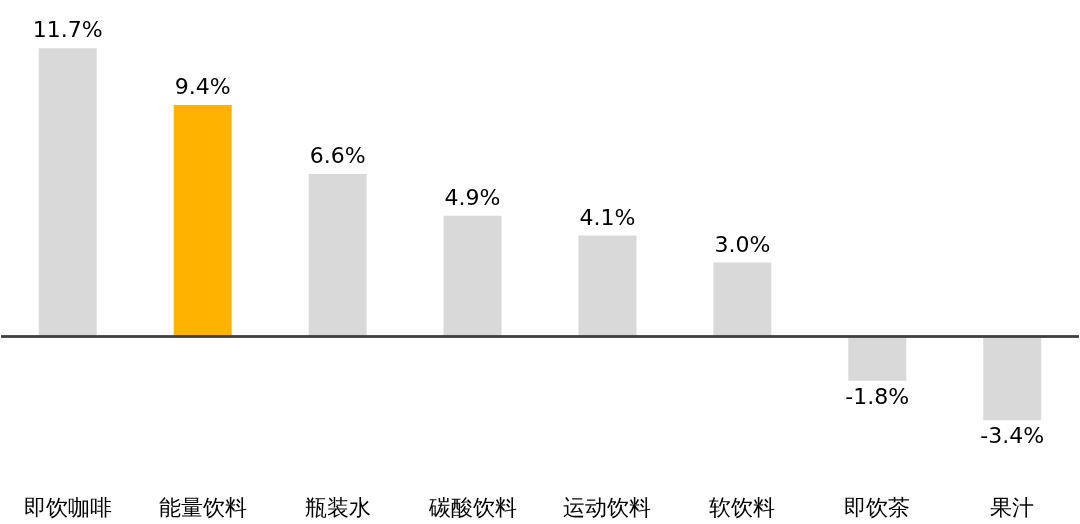  Describe the element at coordinates (67, 30) in the screenshot. I see `data-label: 11.7%` at that location.